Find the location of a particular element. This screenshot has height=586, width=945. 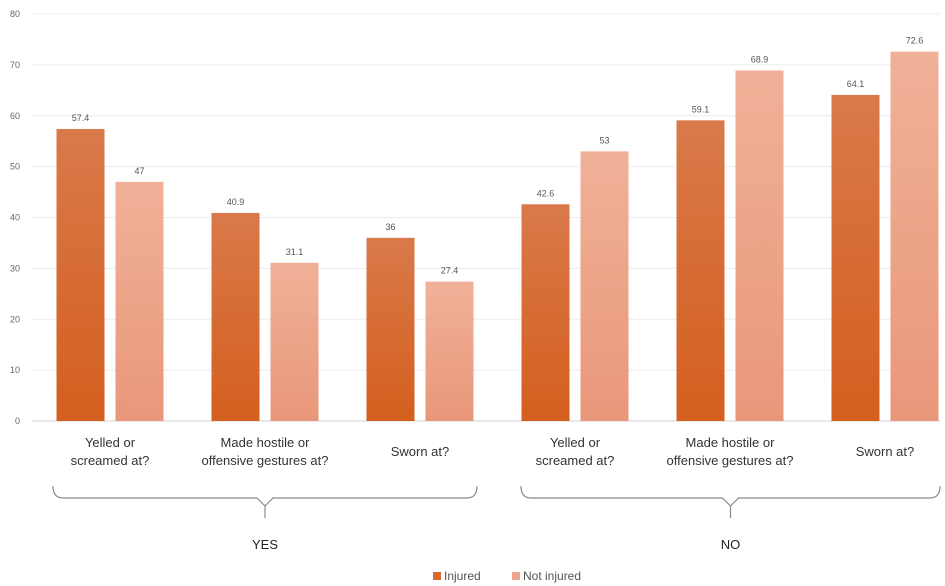

legend: Injured Not injured is located at coordinates (507, 576).